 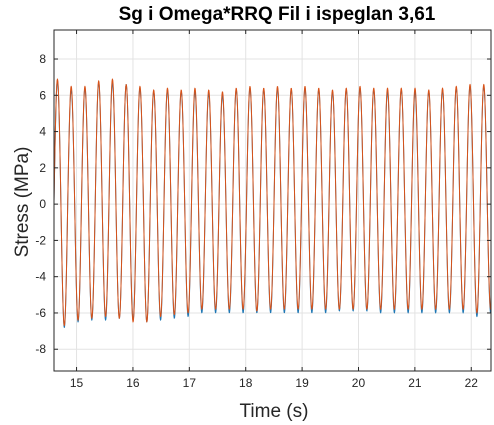 What do you see at coordinates (42, 204) in the screenshot?
I see `y-tick-label: 0` at bounding box center [42, 204].